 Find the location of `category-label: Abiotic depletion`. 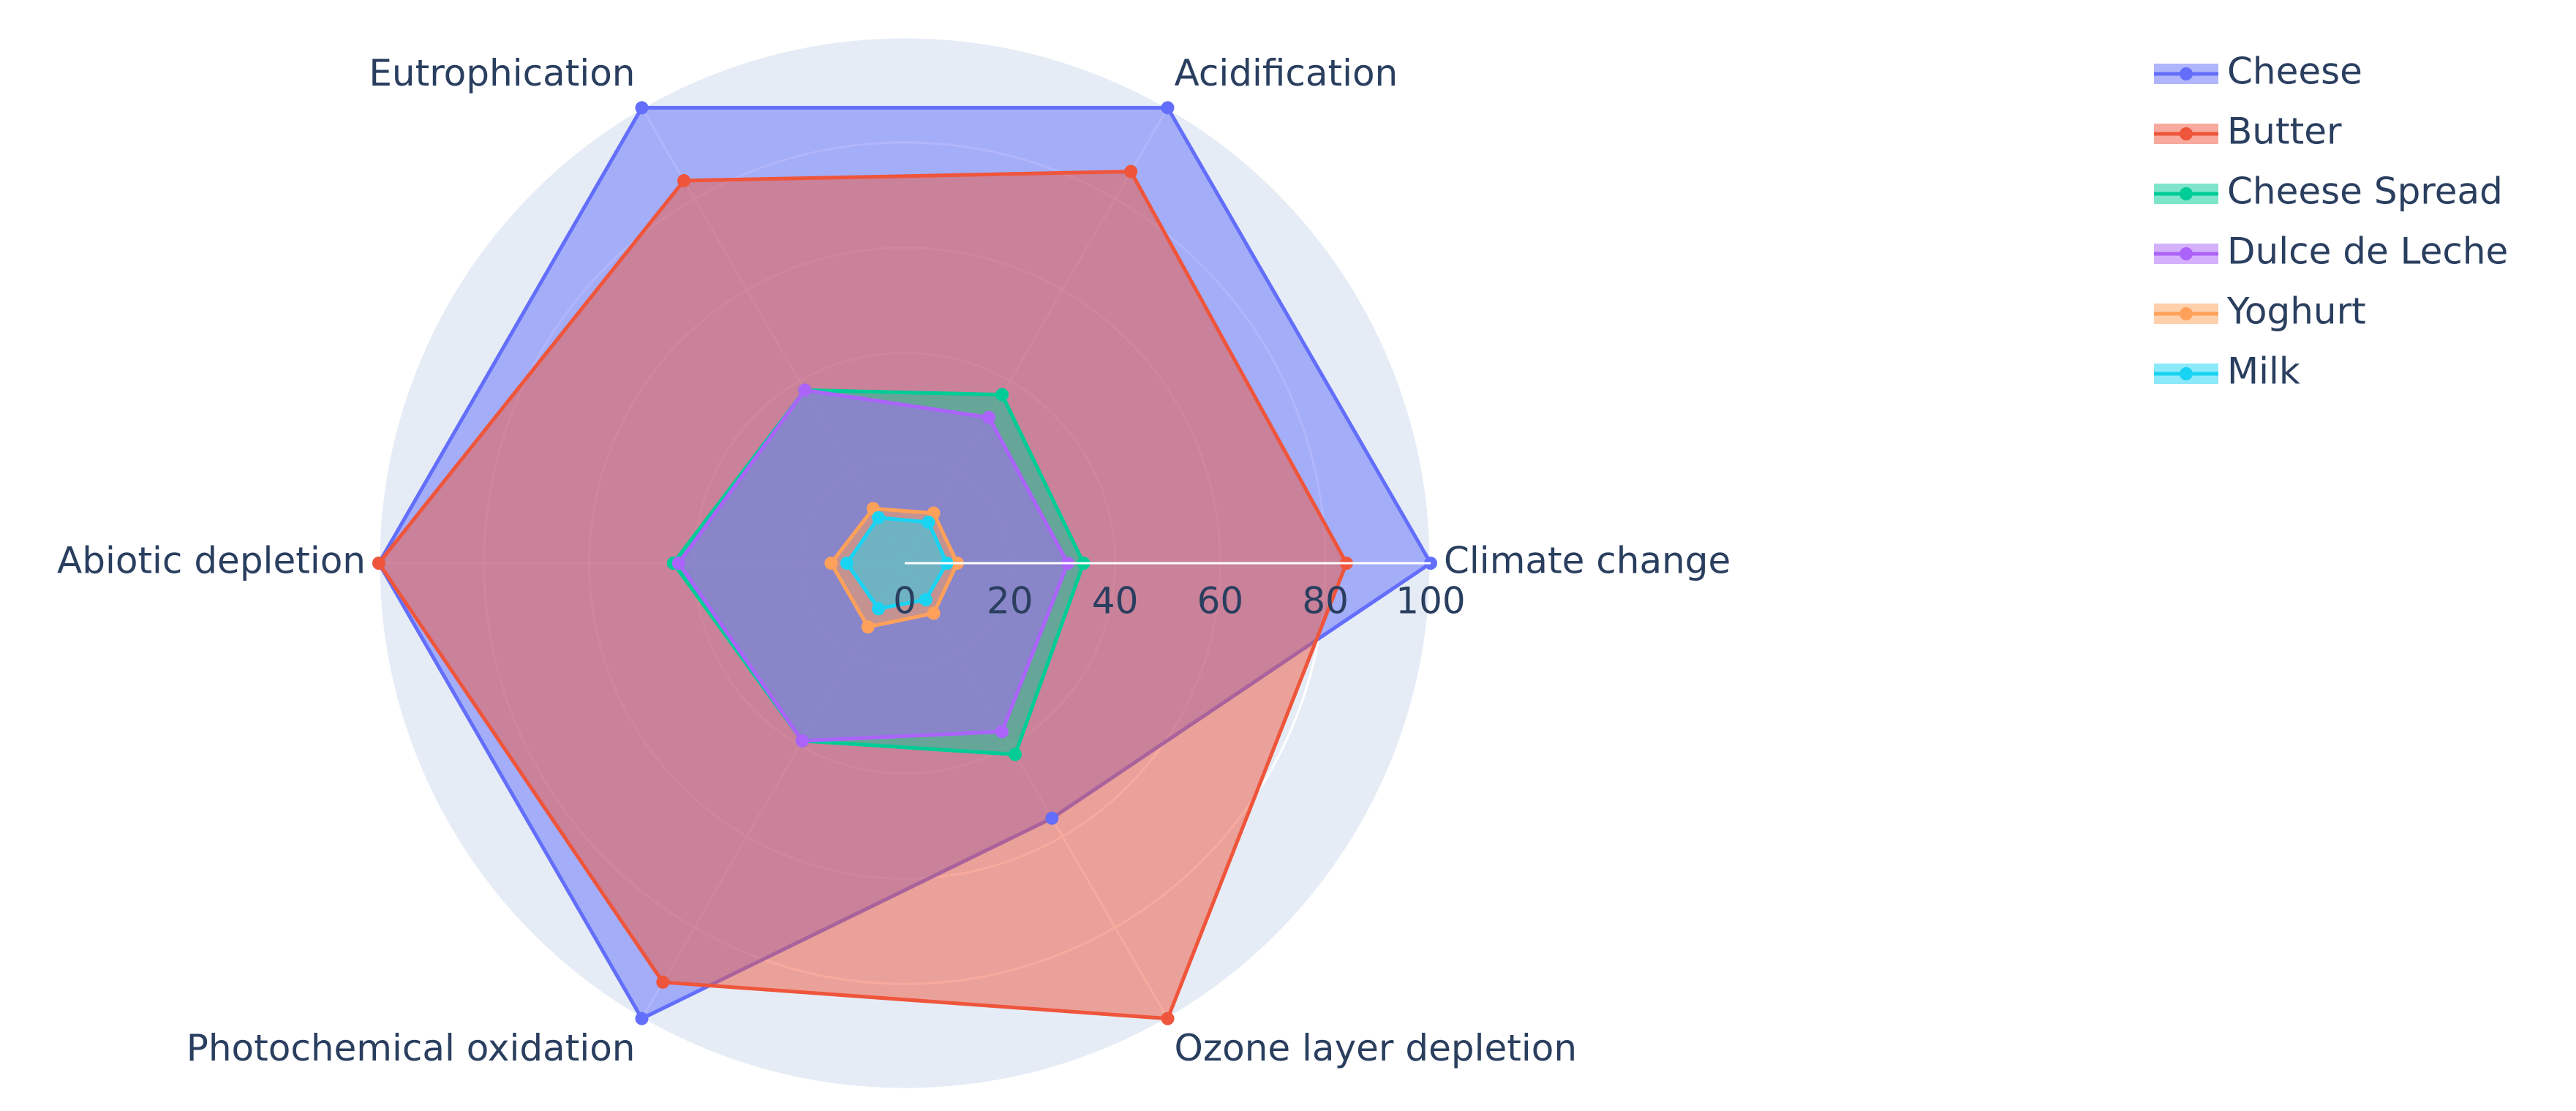

category-label: Abiotic depletion is located at coordinates (211, 561).